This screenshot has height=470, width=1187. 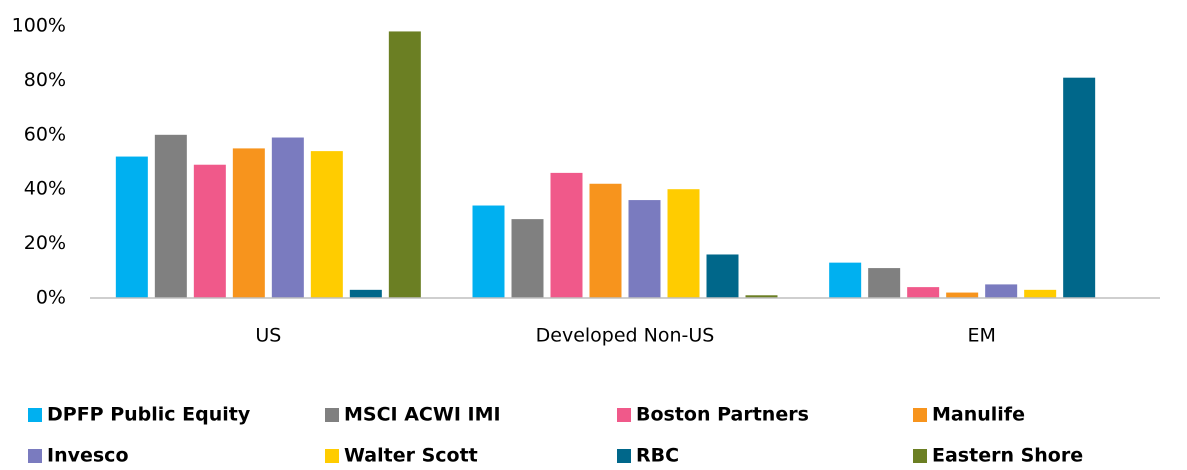 What do you see at coordinates (88, 456) in the screenshot?
I see `legend-label: Invesco` at bounding box center [88, 456].